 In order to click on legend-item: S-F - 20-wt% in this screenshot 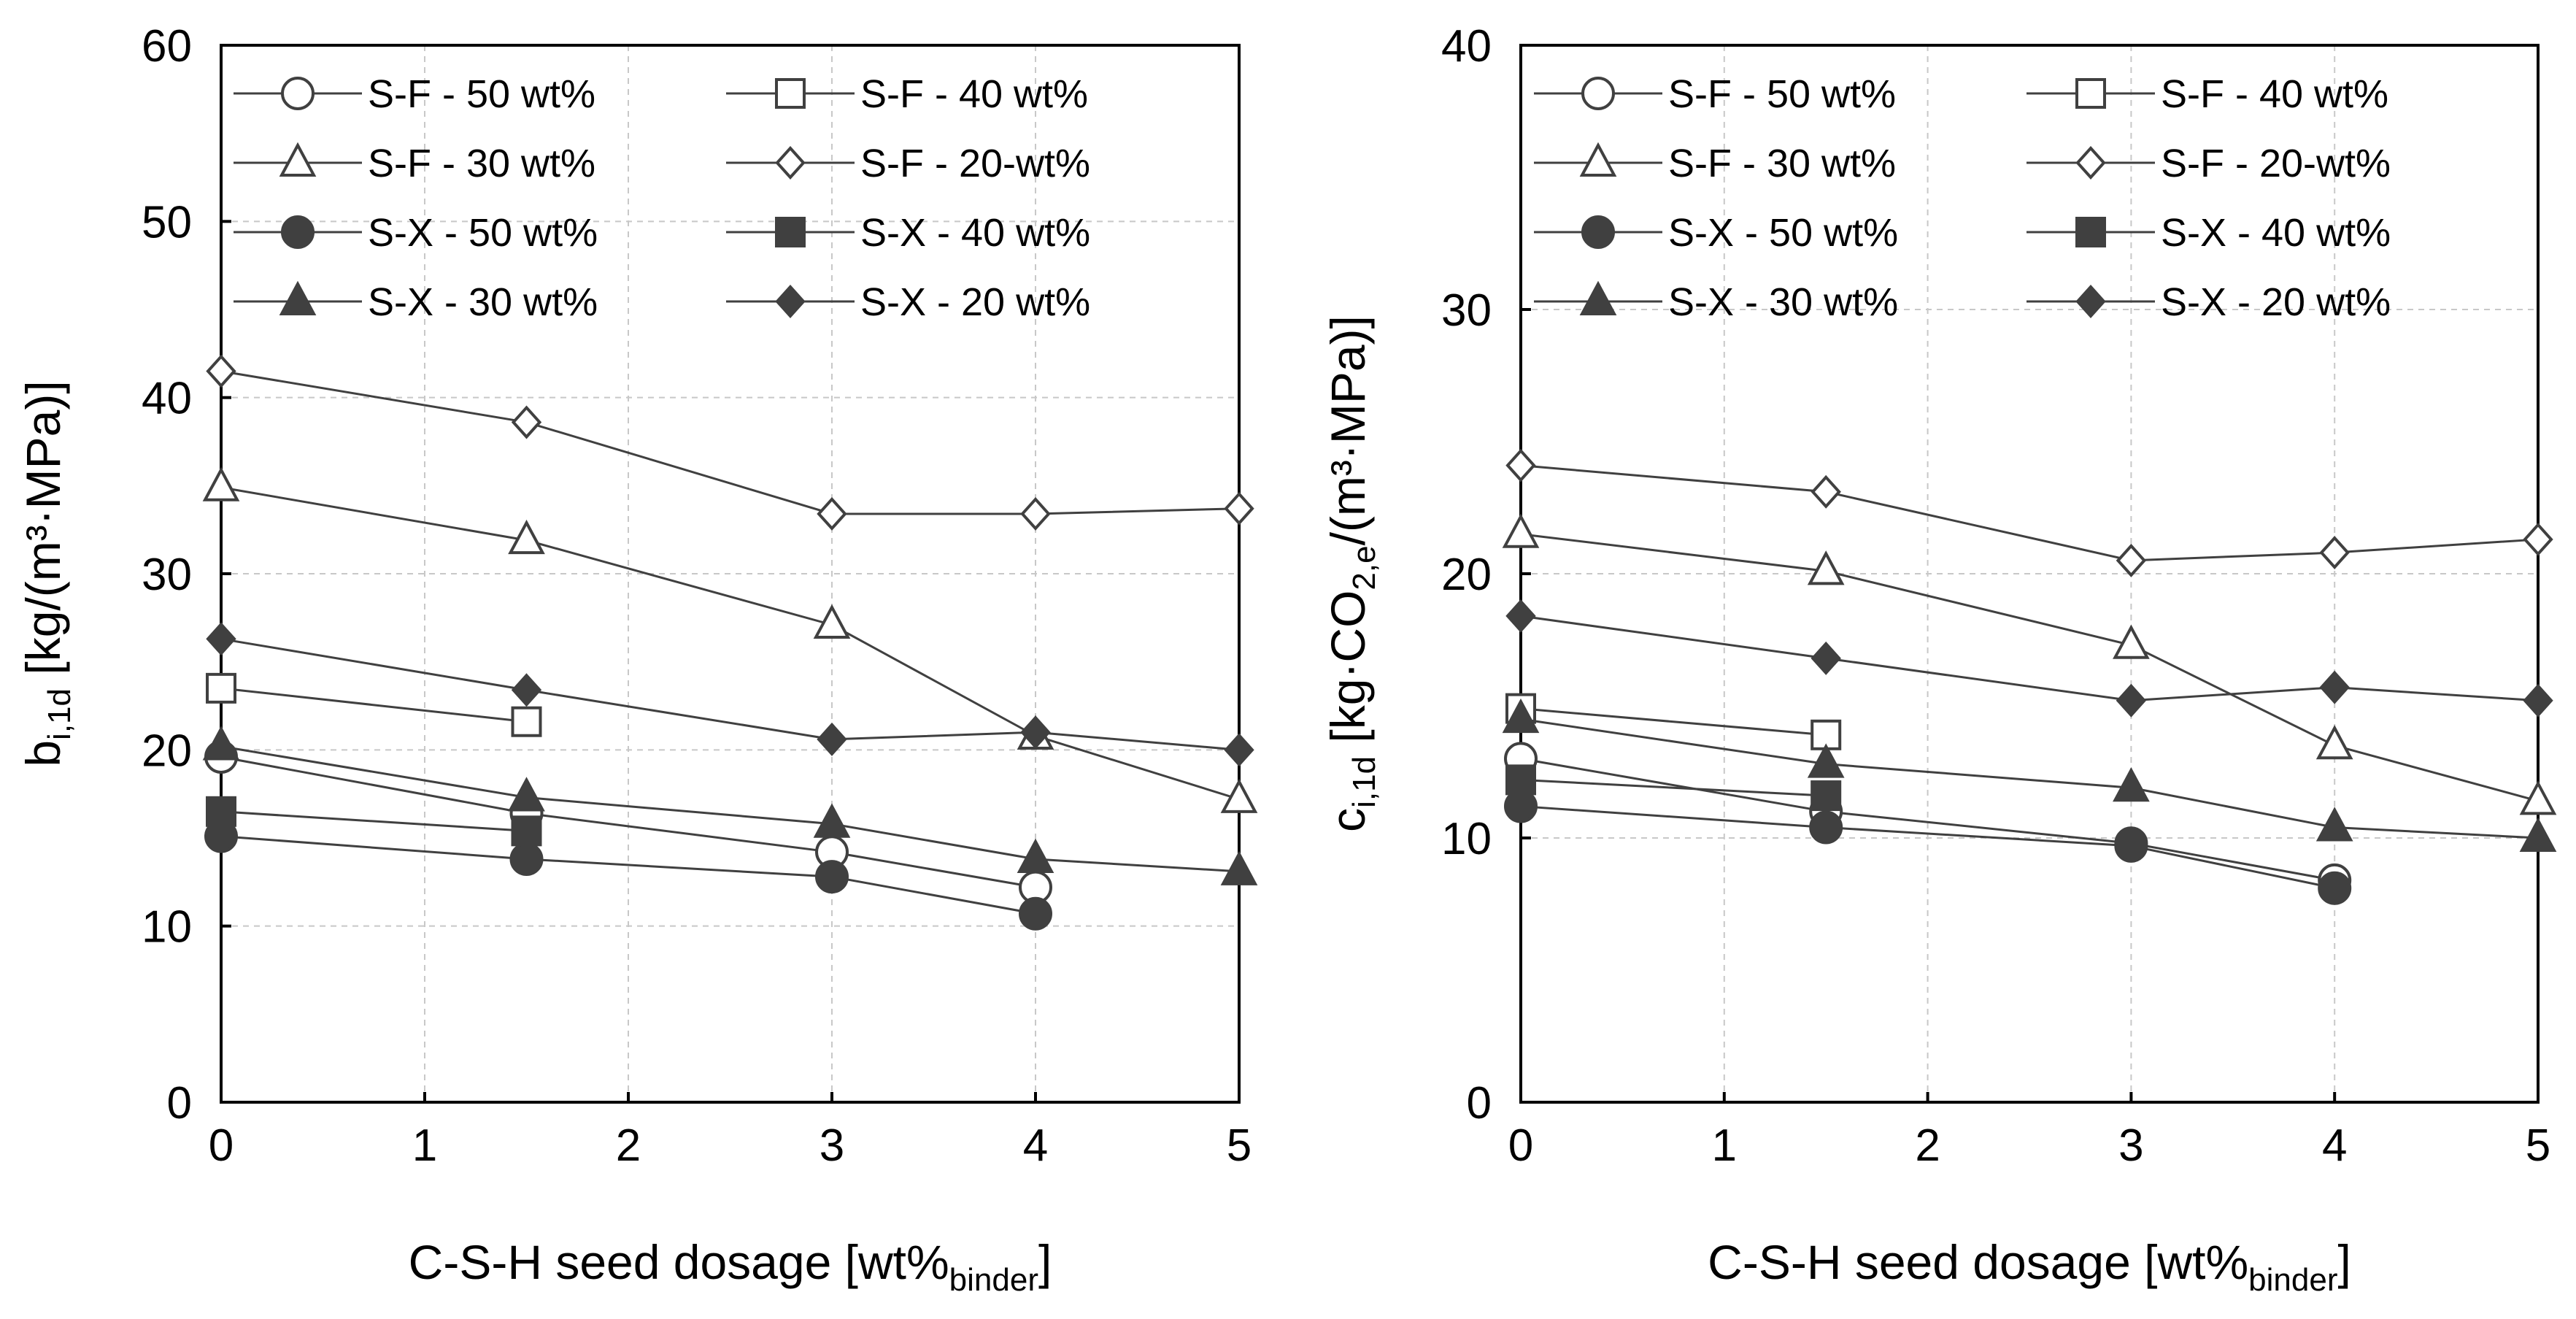, I will do `click(2209, 163)`.